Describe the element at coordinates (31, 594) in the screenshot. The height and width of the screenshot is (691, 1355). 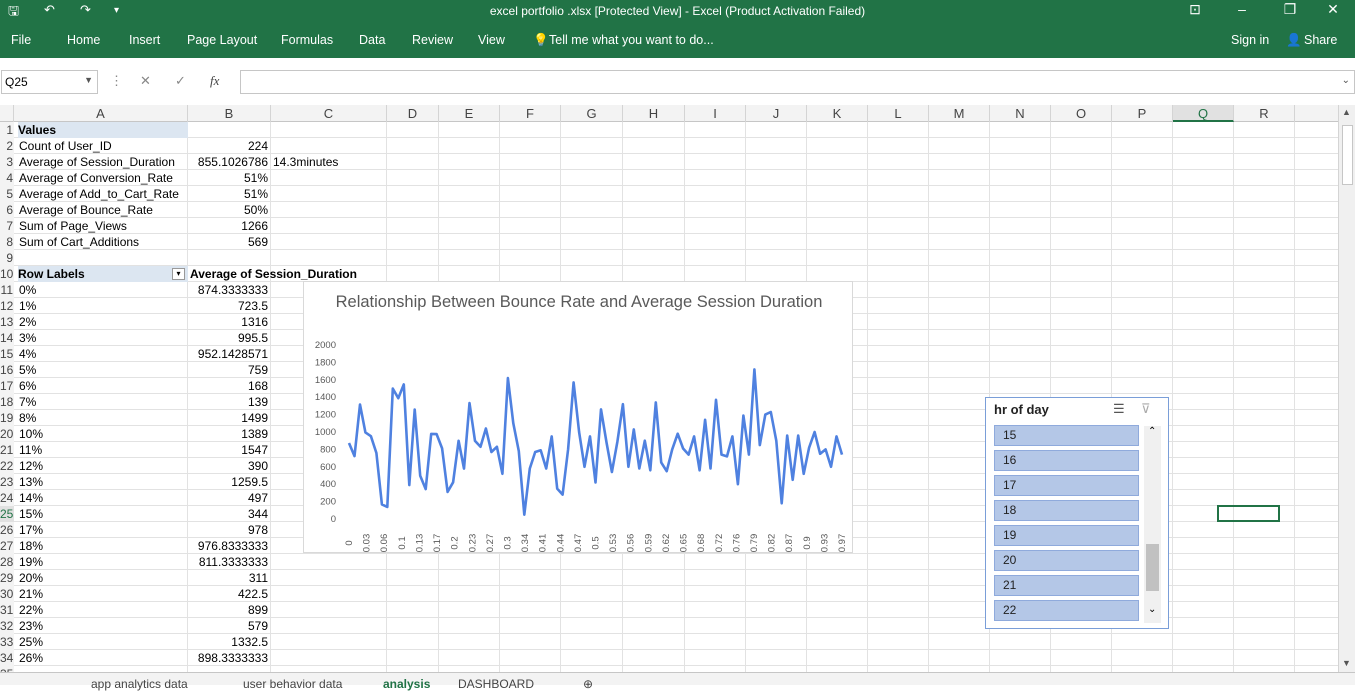
I see `pivot-row-label: 21%` at that location.